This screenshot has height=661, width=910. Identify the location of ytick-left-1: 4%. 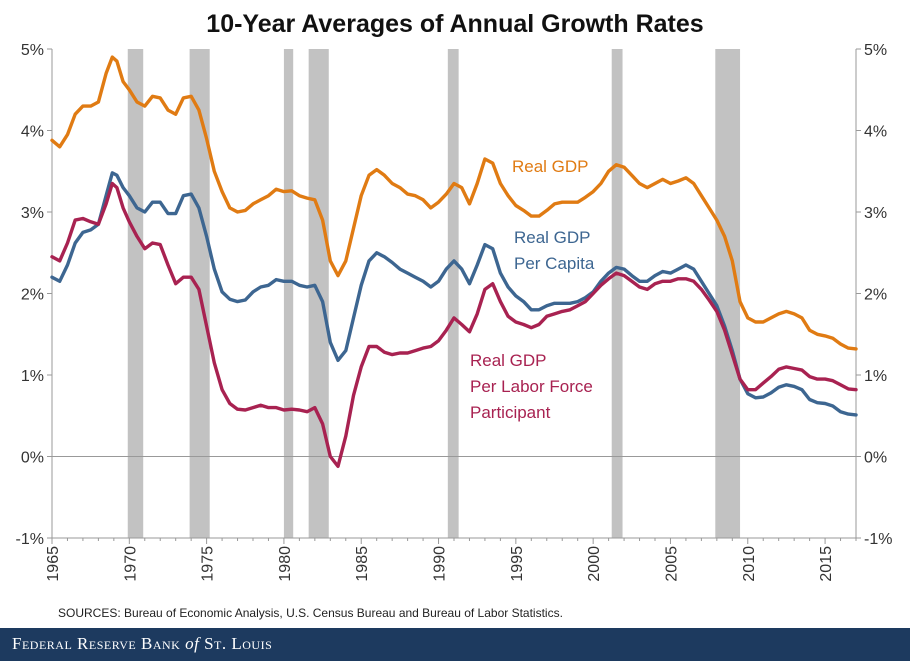
(32, 132).